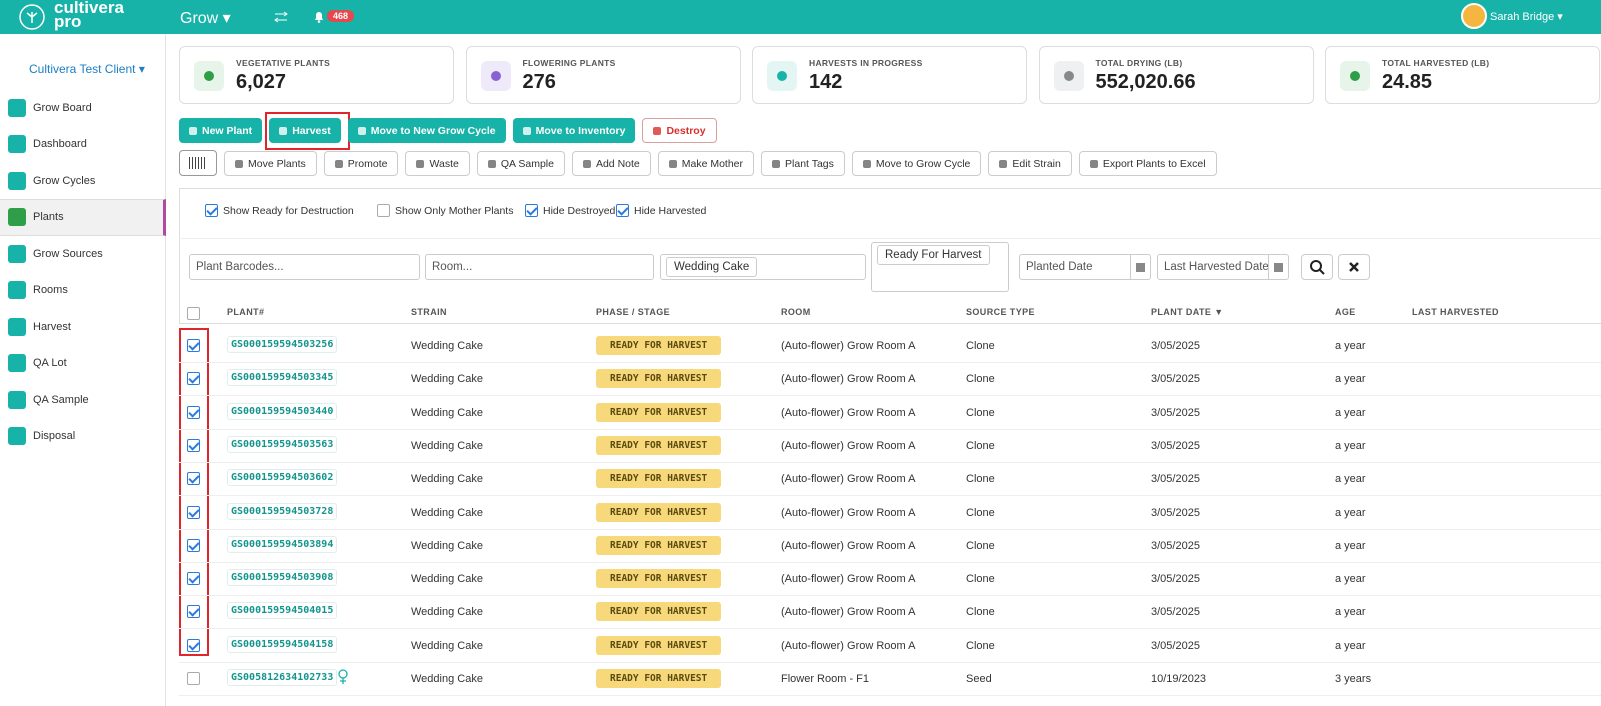 Image resolution: width=1601 pixels, height=706 pixels. I want to click on column-header: ROOM, so click(796, 312).